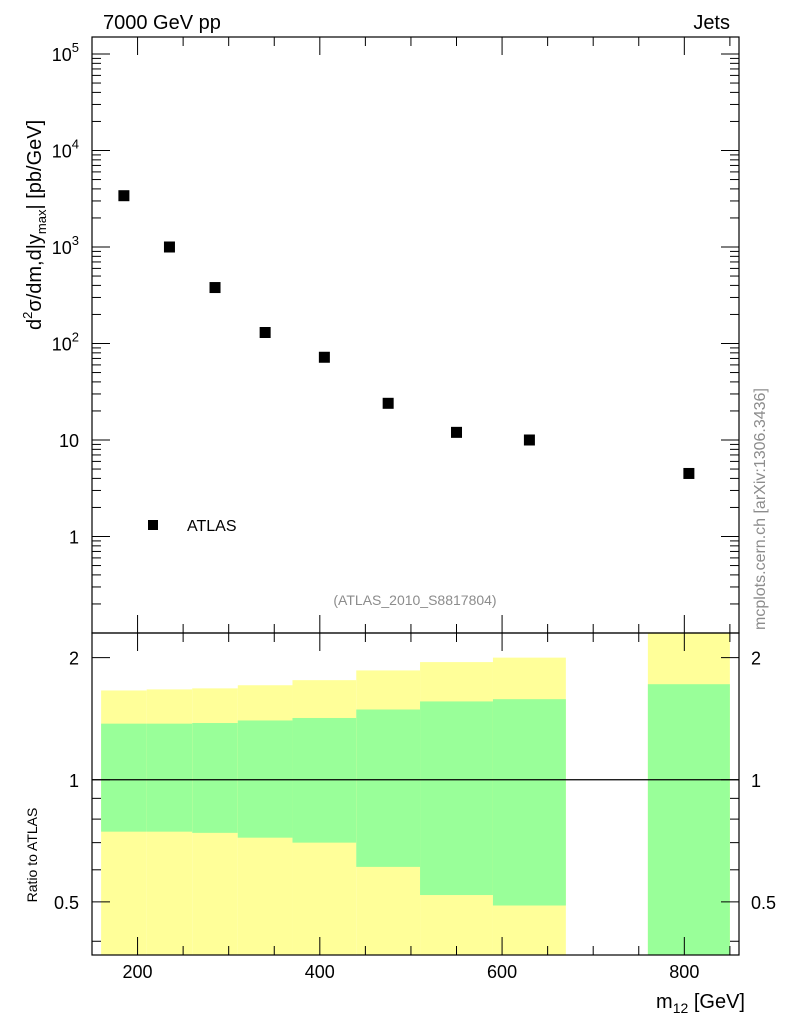 Image resolution: width=786 pixels, height=1024 pixels. What do you see at coordinates (763, 903) in the screenshot?
I see `ratio-ytick-label-right-2: 0.5` at bounding box center [763, 903].